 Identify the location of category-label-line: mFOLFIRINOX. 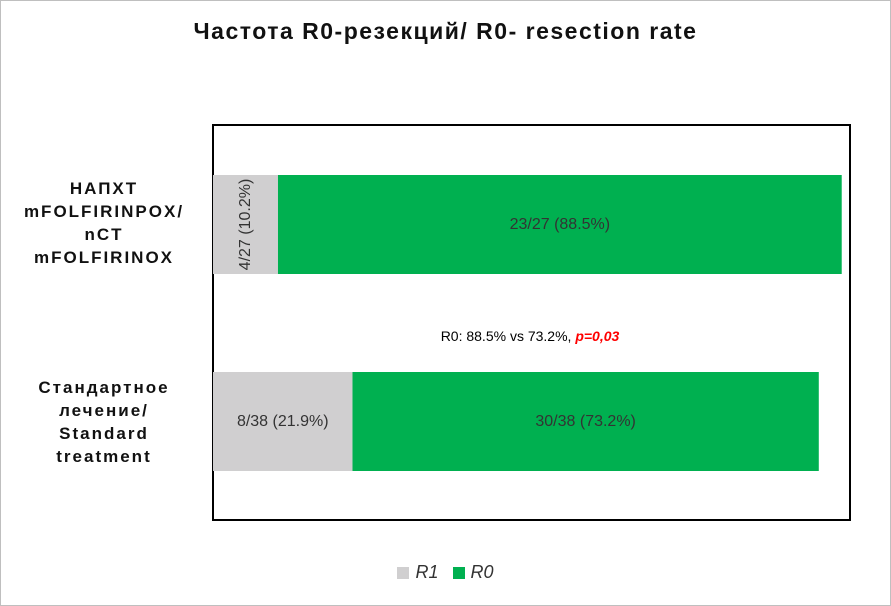
(104, 257).